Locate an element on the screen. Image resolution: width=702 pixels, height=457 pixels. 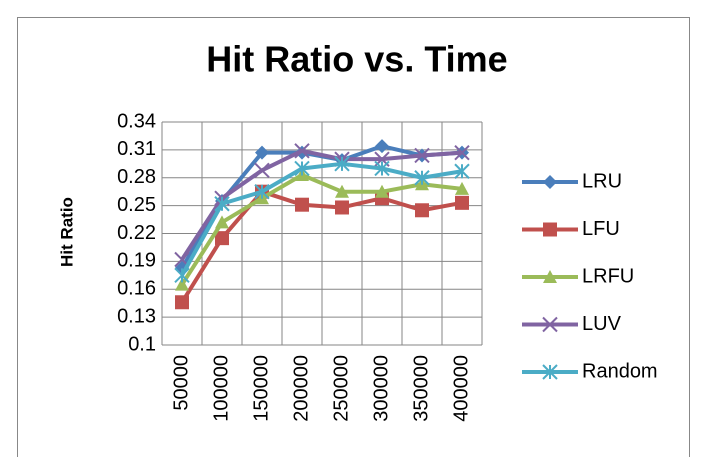
legend-label: LRFU is located at coordinates (608, 276).